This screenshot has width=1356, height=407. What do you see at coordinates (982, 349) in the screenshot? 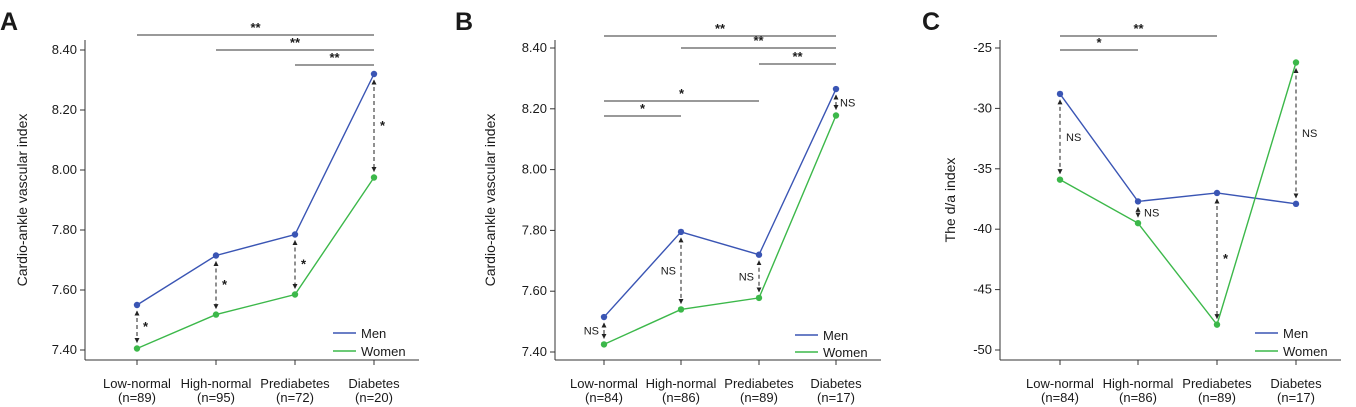
I see `y-tick-label: -50` at bounding box center [982, 349].